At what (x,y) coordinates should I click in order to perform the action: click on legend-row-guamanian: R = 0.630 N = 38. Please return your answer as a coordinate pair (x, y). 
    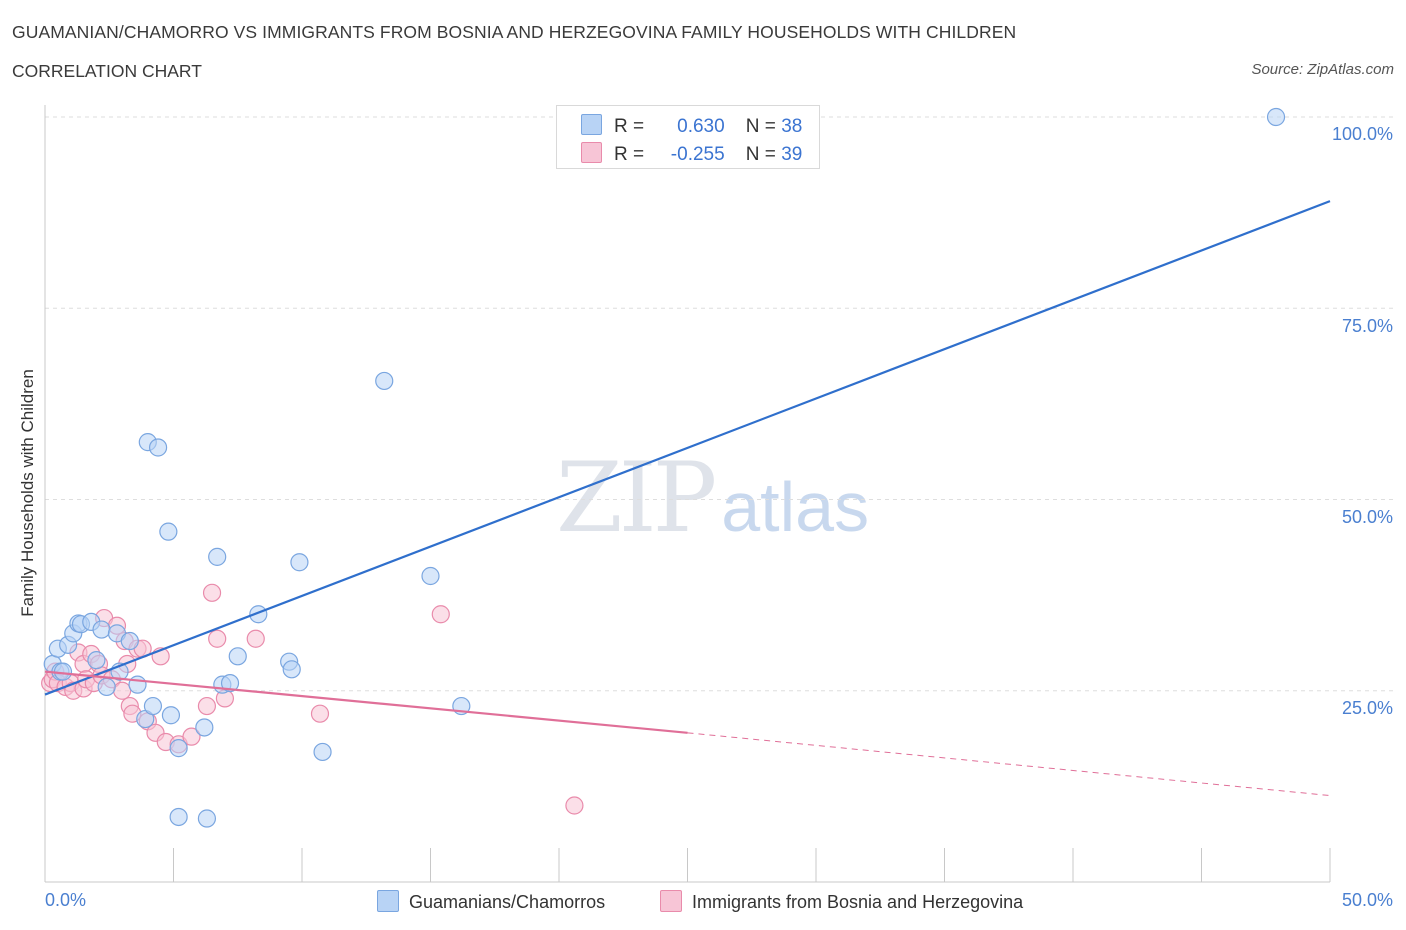
    Looking at the image, I should click on (691, 126).